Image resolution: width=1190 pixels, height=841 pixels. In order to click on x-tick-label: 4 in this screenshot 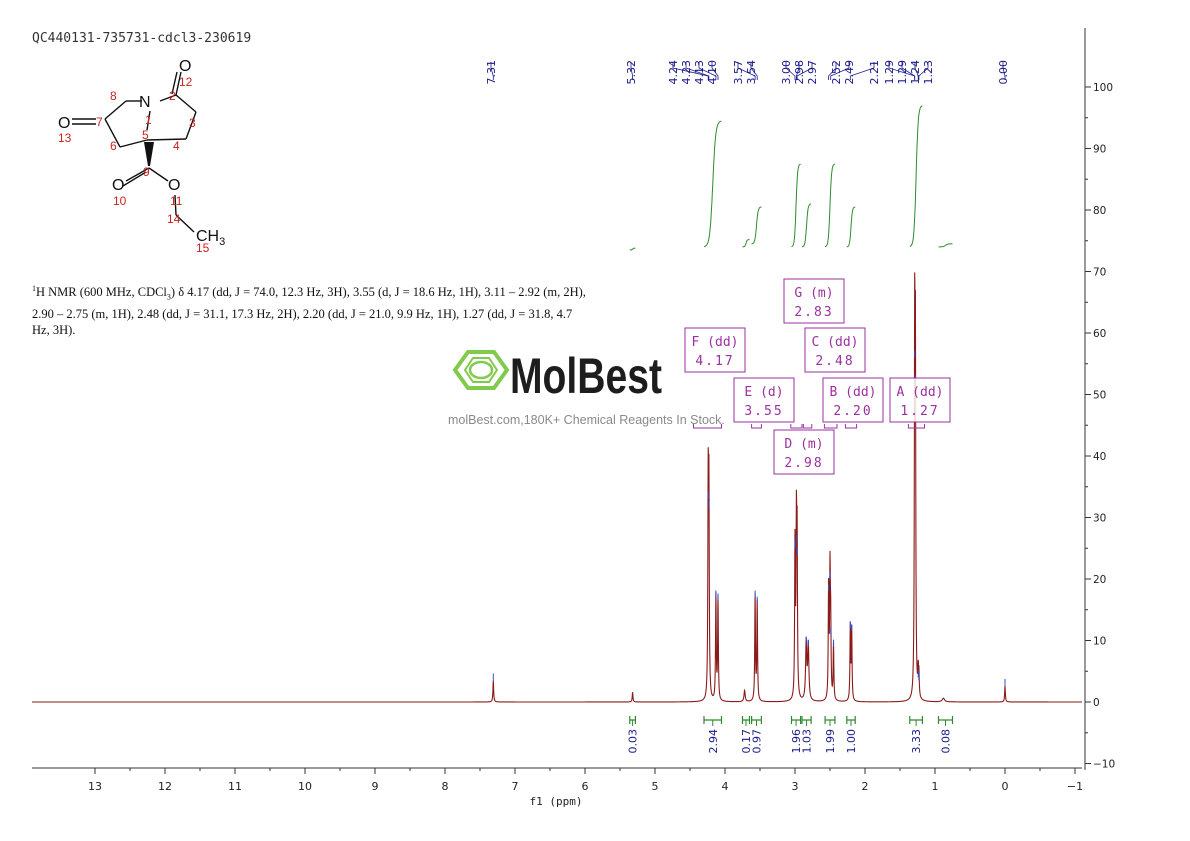, I will do `click(725, 786)`.